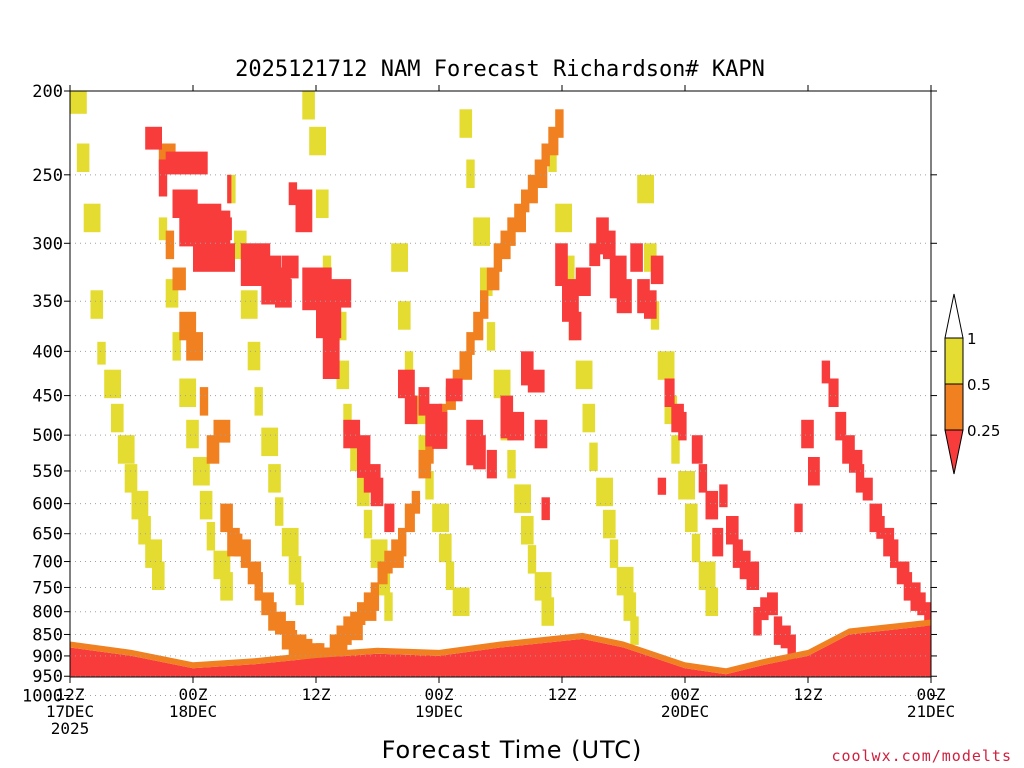  What do you see at coordinates (193, 711) in the screenshot?
I see `x-tick-label: 18DEC` at bounding box center [193, 711].